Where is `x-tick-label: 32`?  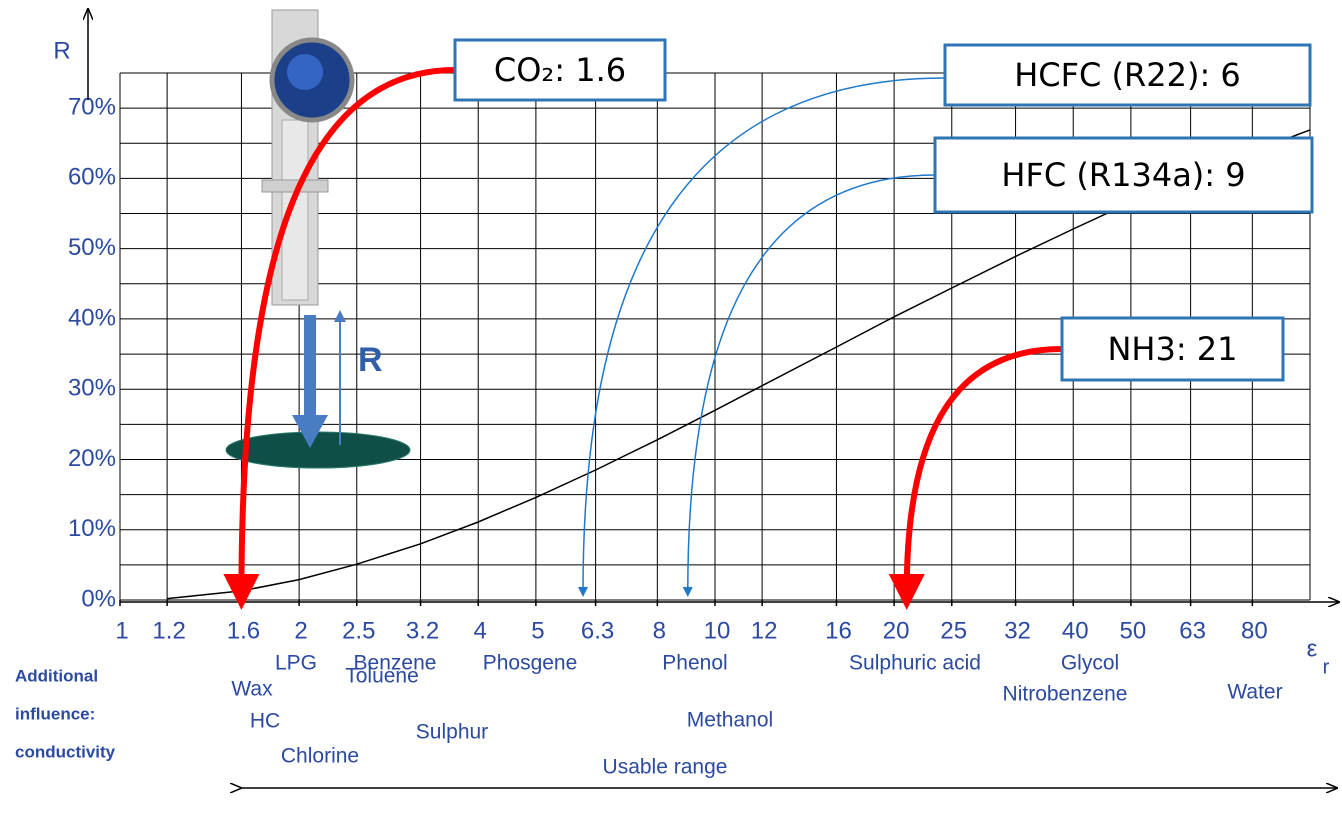 x-tick-label: 32 is located at coordinates (1017, 630).